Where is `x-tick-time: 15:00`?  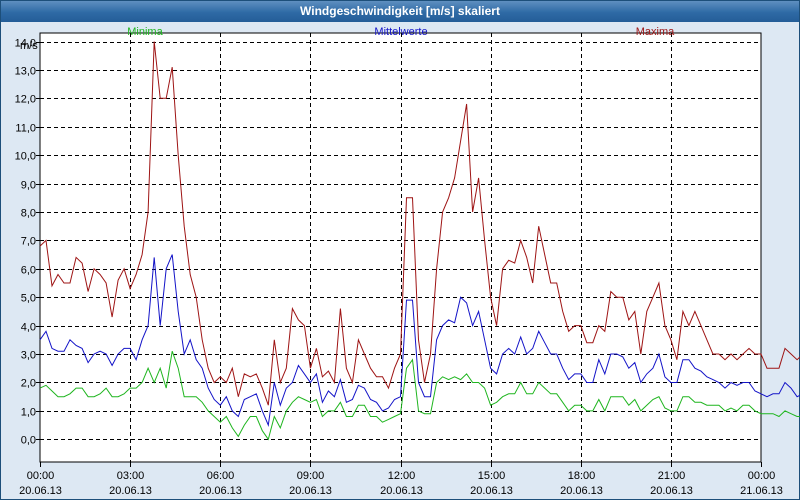 x-tick-time: 15:00 is located at coordinates (492, 476).